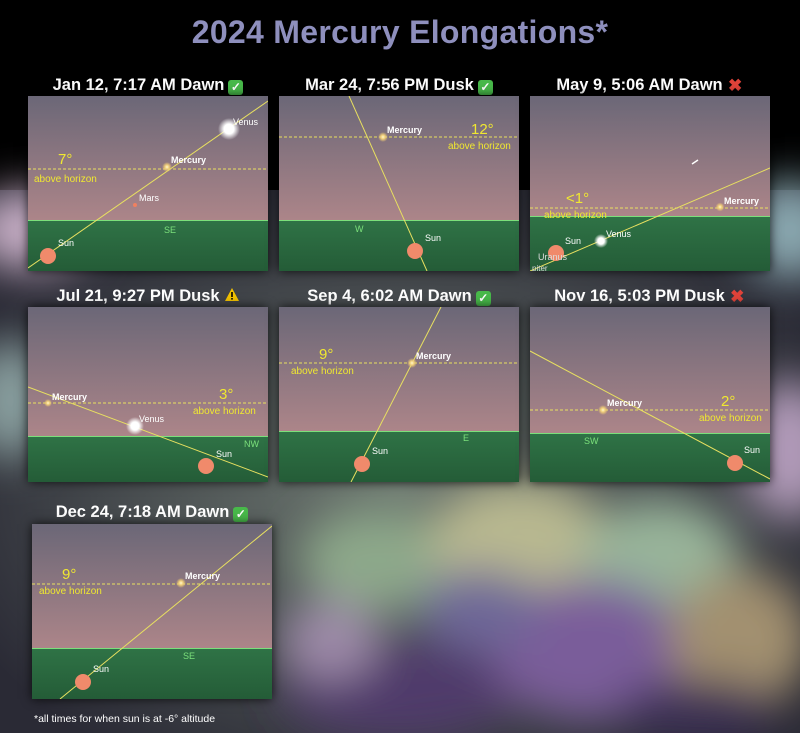  I want to click on altitude-value: 3°, so click(226, 394).